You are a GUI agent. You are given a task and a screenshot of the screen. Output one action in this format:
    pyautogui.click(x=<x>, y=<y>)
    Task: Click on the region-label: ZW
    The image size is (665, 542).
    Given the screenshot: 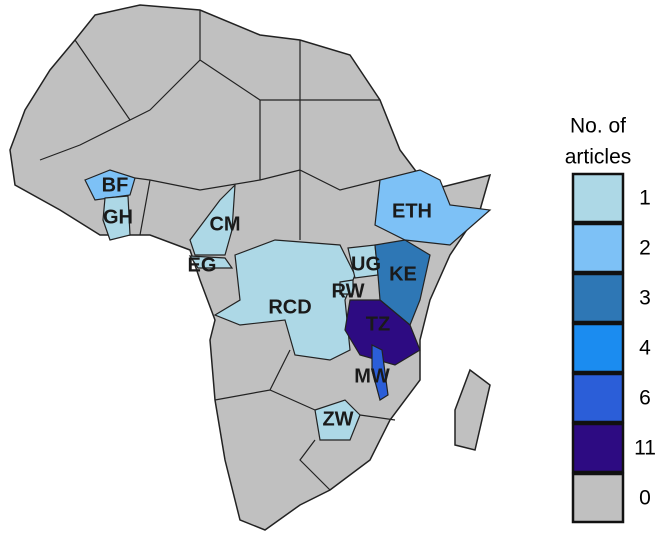 What is the action you would take?
    pyautogui.click(x=337, y=419)
    